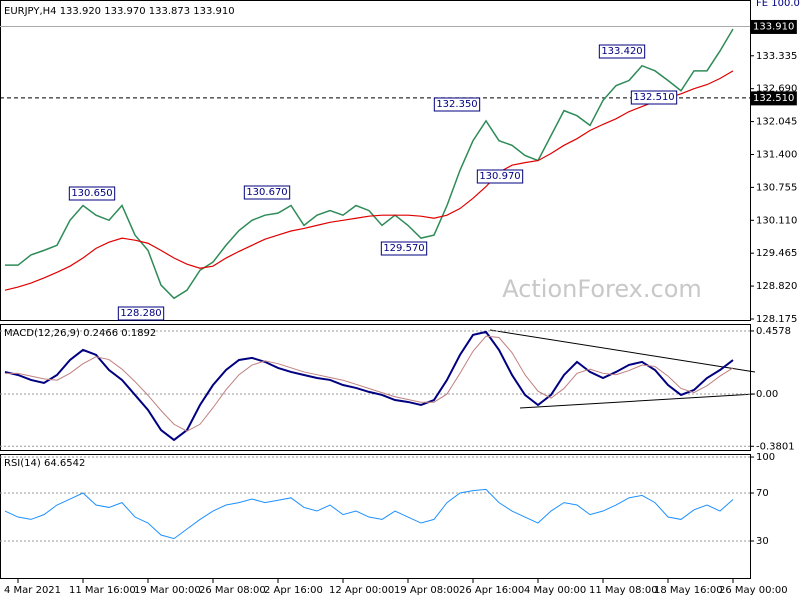  What do you see at coordinates (426, 590) in the screenshot?
I see `x-tick-label: 19 Apr 08:00` at bounding box center [426, 590].